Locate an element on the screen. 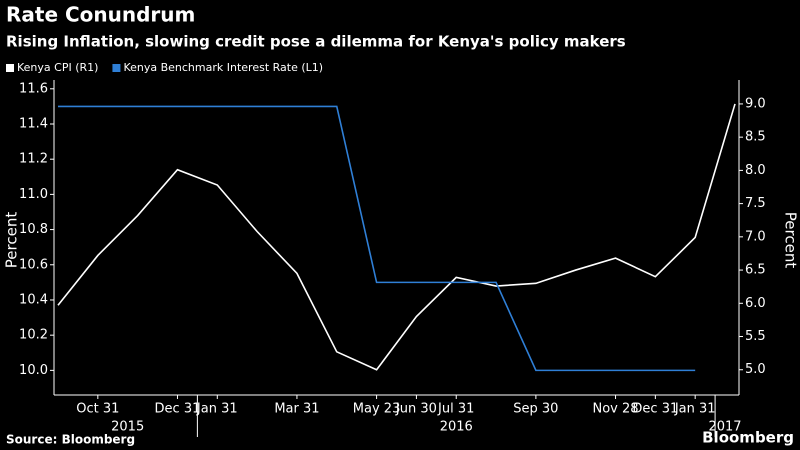 This screenshot has width=800, height=450. source: Source: Bloomberg is located at coordinates (70, 440).